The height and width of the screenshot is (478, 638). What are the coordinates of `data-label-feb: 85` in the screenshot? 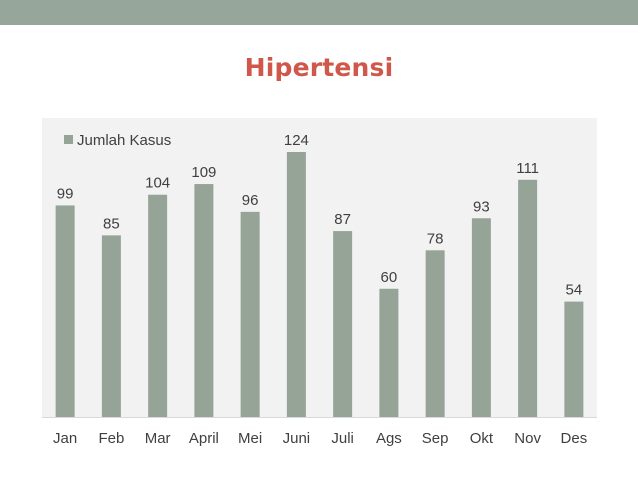 It's located at (111, 223).